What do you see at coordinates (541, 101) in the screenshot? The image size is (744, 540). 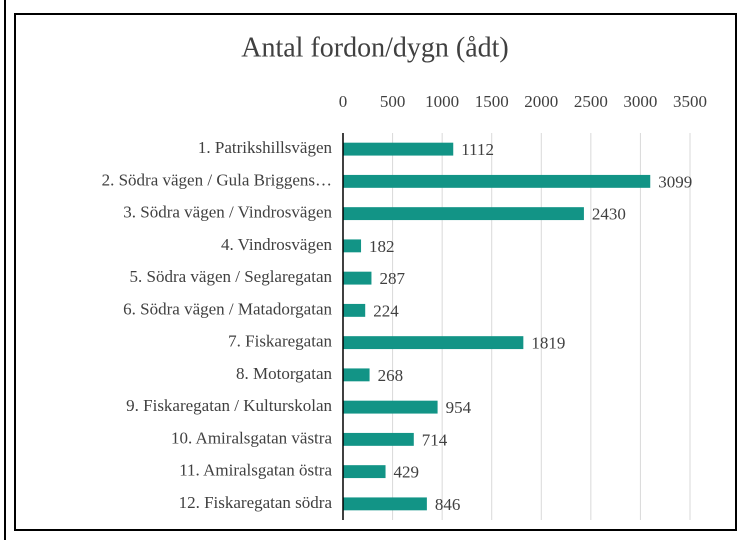 I see `x-tick-label: 2000` at bounding box center [541, 101].